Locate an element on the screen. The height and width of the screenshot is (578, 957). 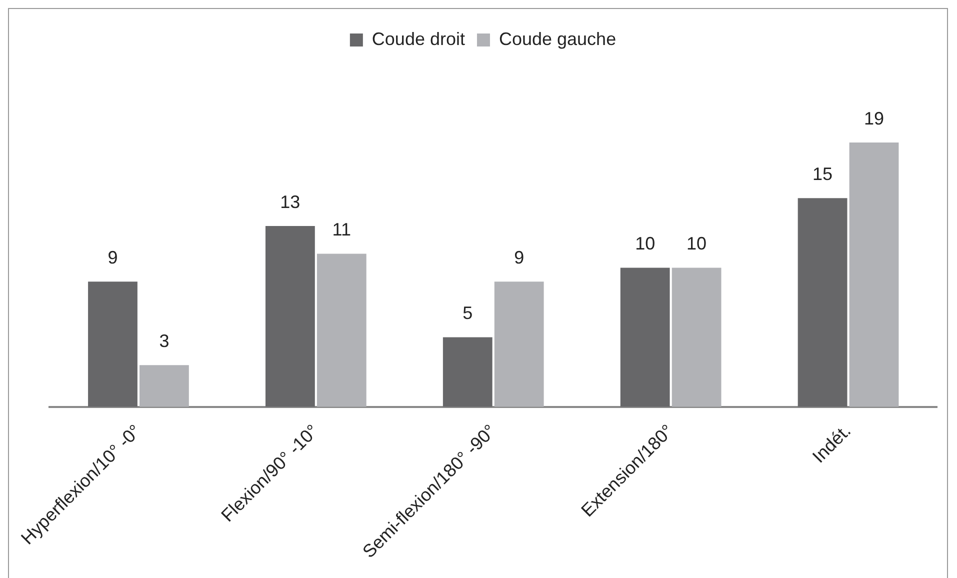
data-label: 19 is located at coordinates (874, 118).